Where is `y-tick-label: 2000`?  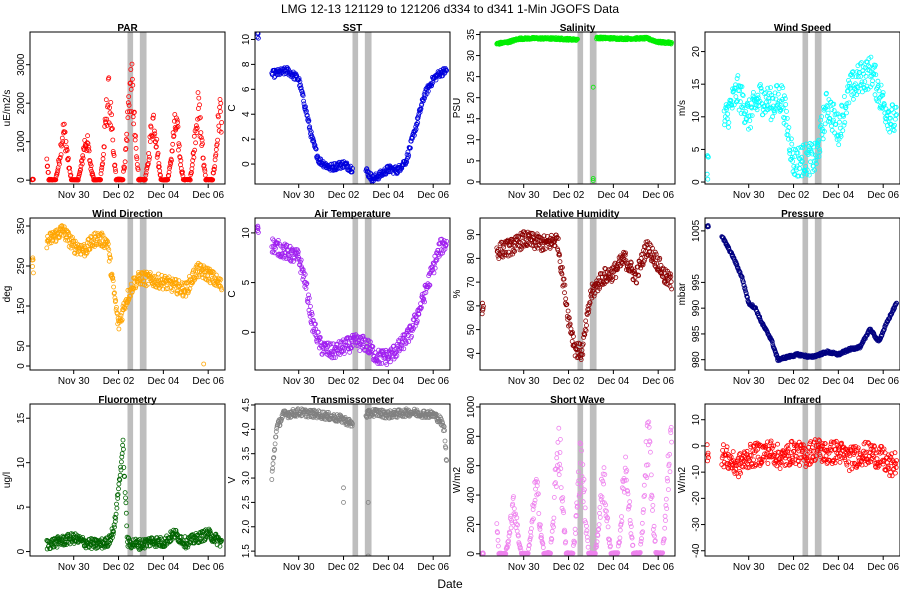 y-tick-label: 2000 is located at coordinates (21, 103).